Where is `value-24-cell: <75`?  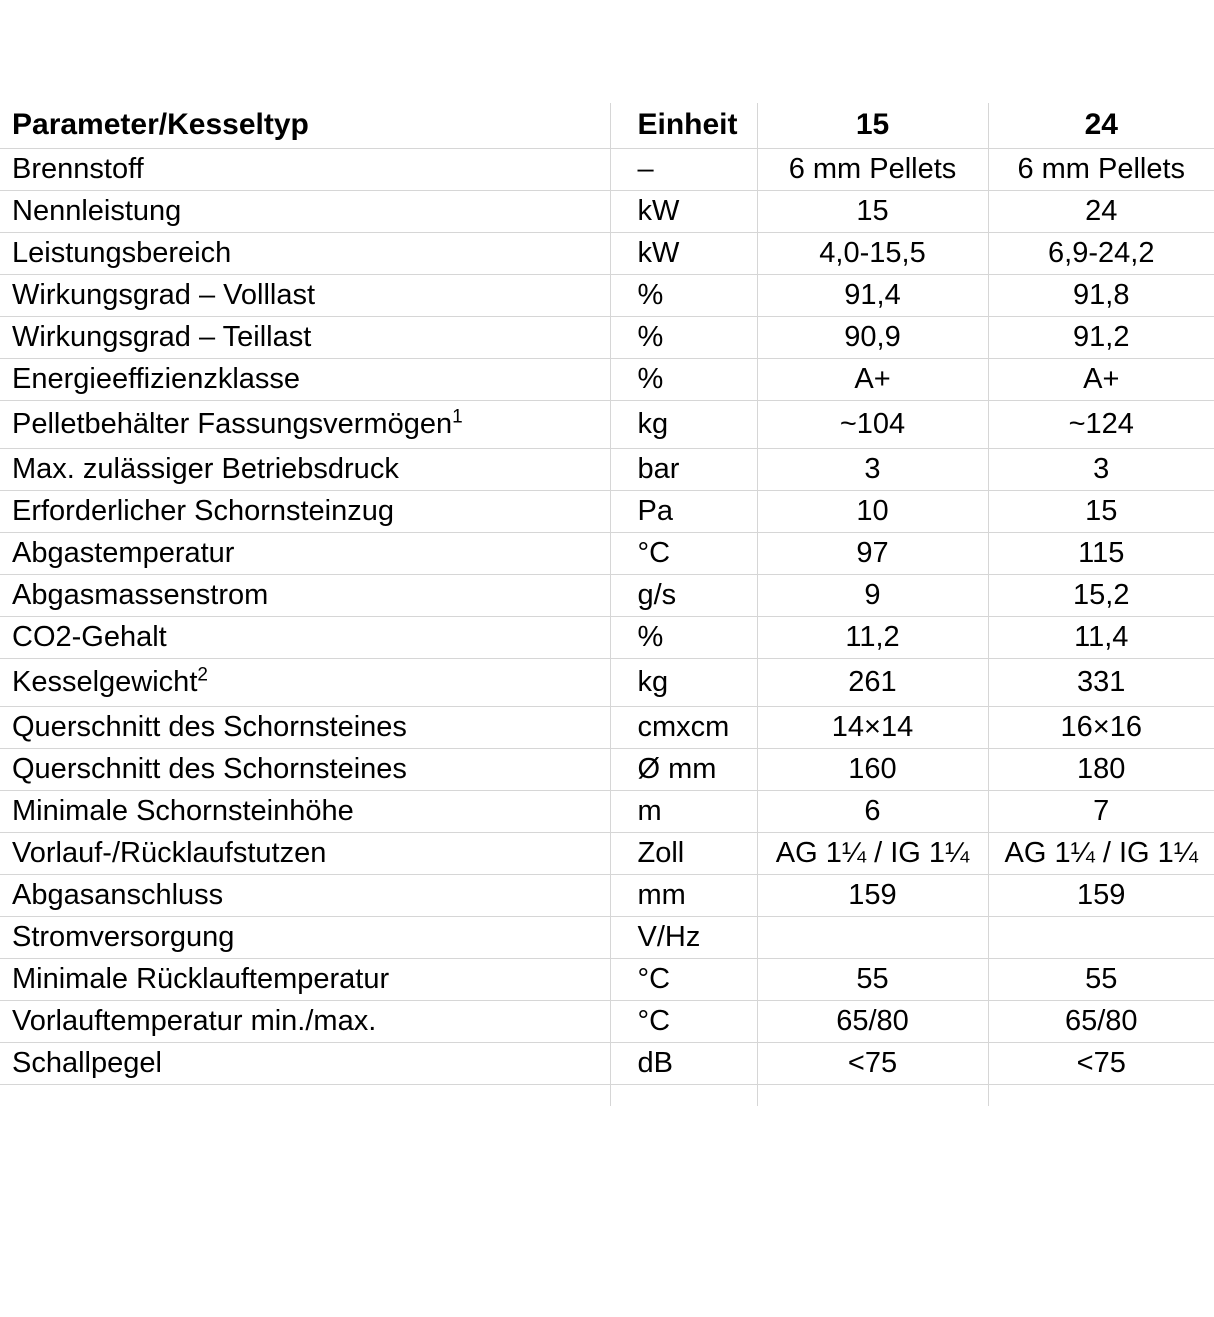 value-24-cell: <75 is located at coordinates (1101, 1063).